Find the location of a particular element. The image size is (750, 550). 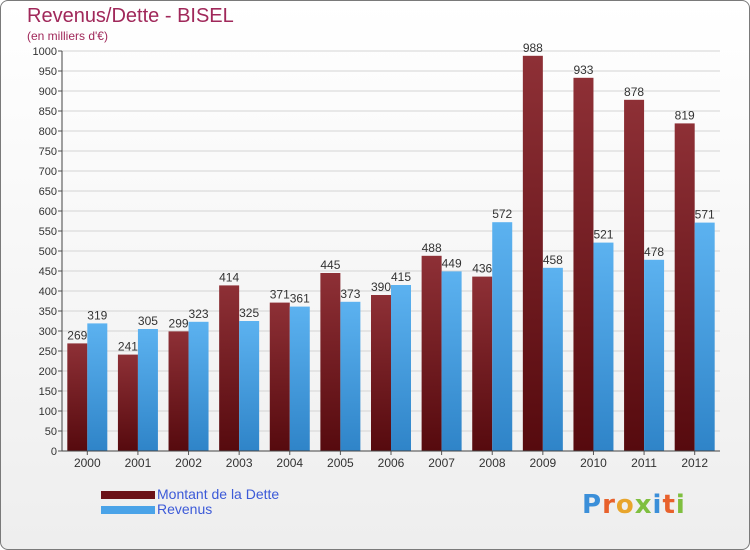

y-tick-label: 800 is located at coordinates (48, 132).